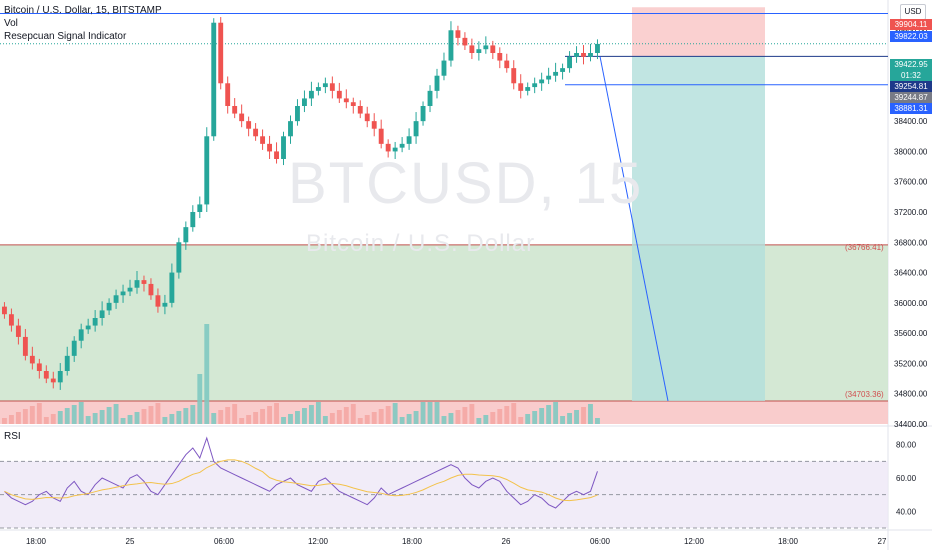 The width and height of the screenshot is (932, 555). I want to click on price-axis-tick: 35600.00, so click(911, 333).